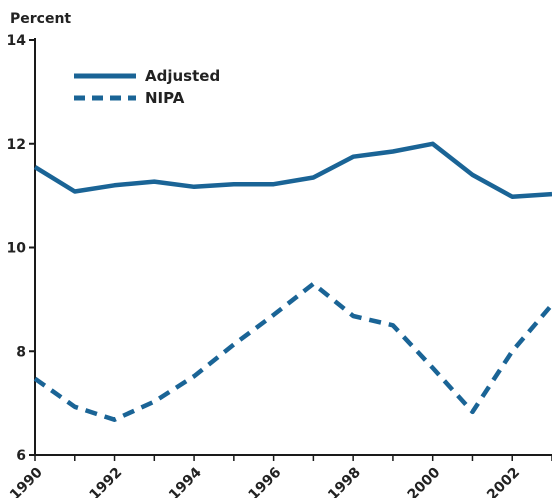  What do you see at coordinates (292, 170) in the screenshot?
I see `series-line-adjusted` at bounding box center [292, 170].